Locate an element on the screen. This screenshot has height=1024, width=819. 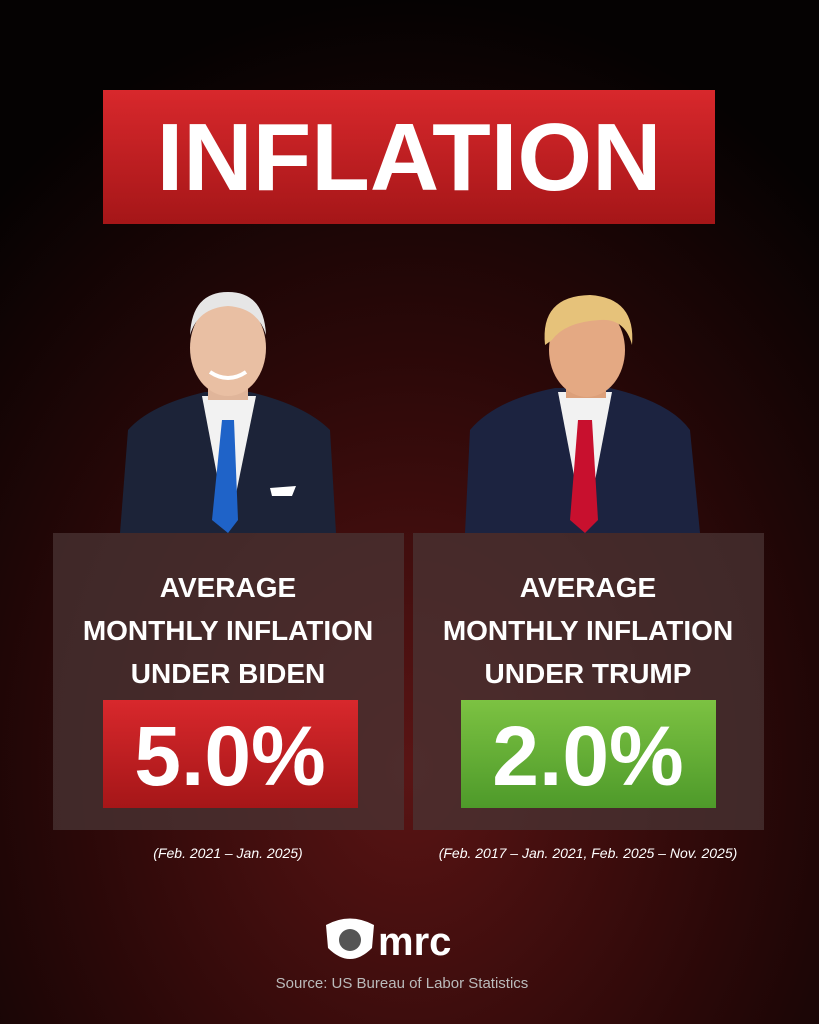
panel-value: 5.0% is located at coordinates (229, 756).